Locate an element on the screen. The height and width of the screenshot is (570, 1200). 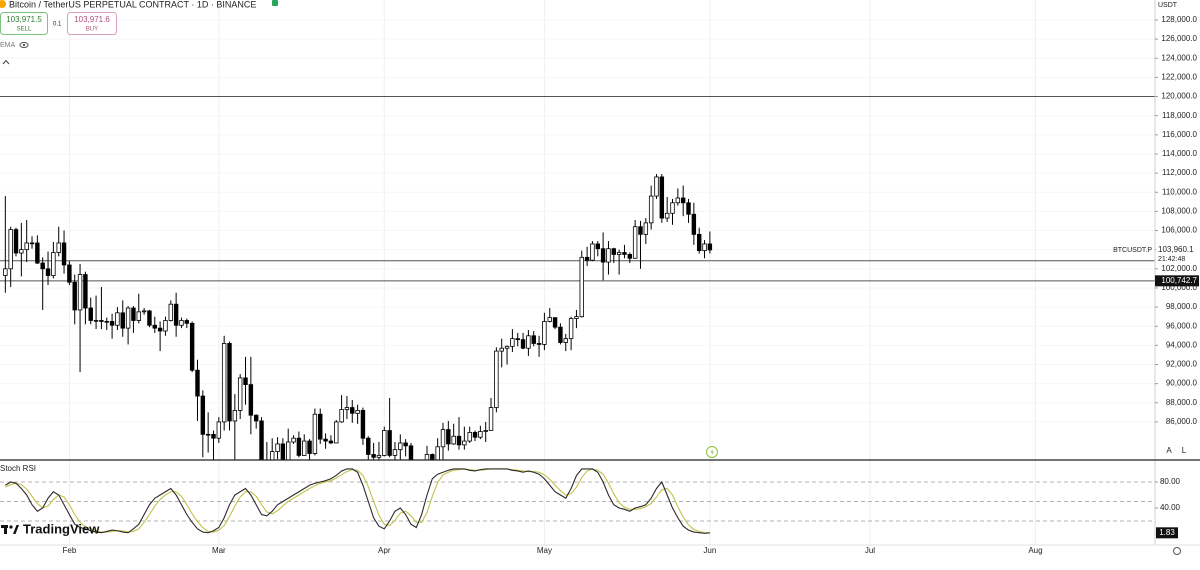
y-tick-label: 106,000.0 is located at coordinates (1179, 230).